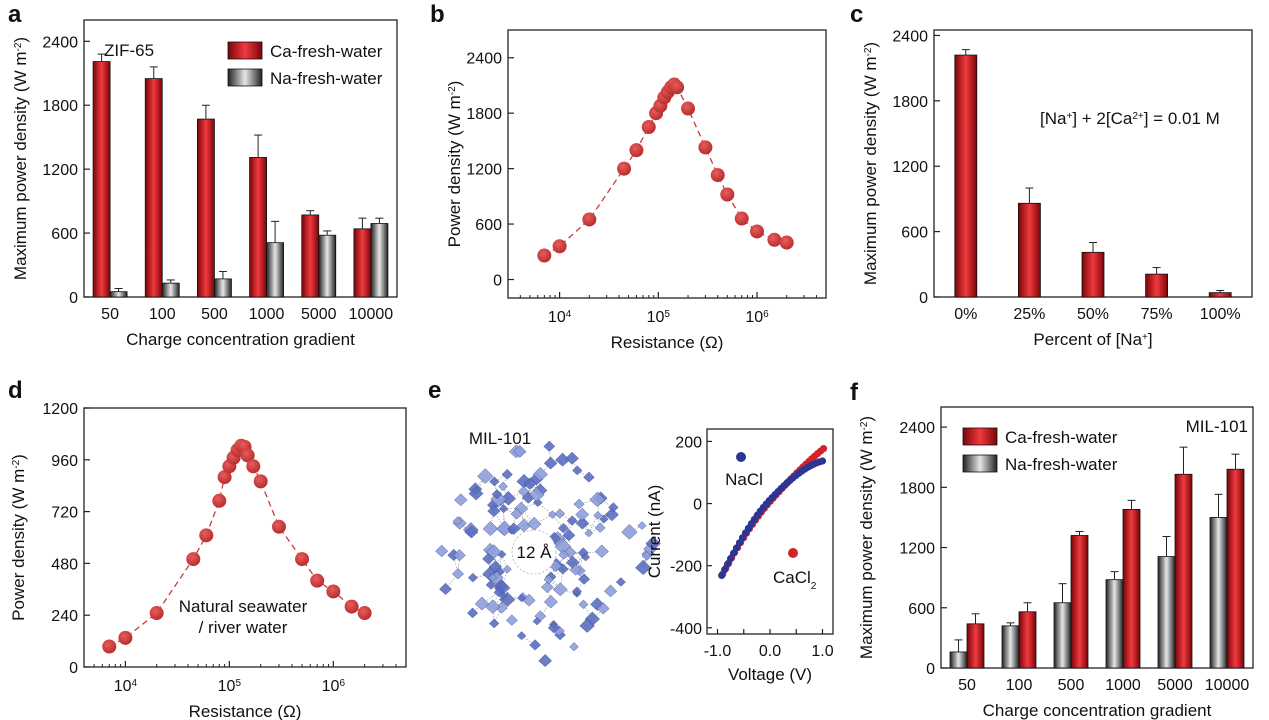  What do you see at coordinates (64, 513) in the screenshot?
I see `y-tick-label: 720` at bounding box center [64, 513].